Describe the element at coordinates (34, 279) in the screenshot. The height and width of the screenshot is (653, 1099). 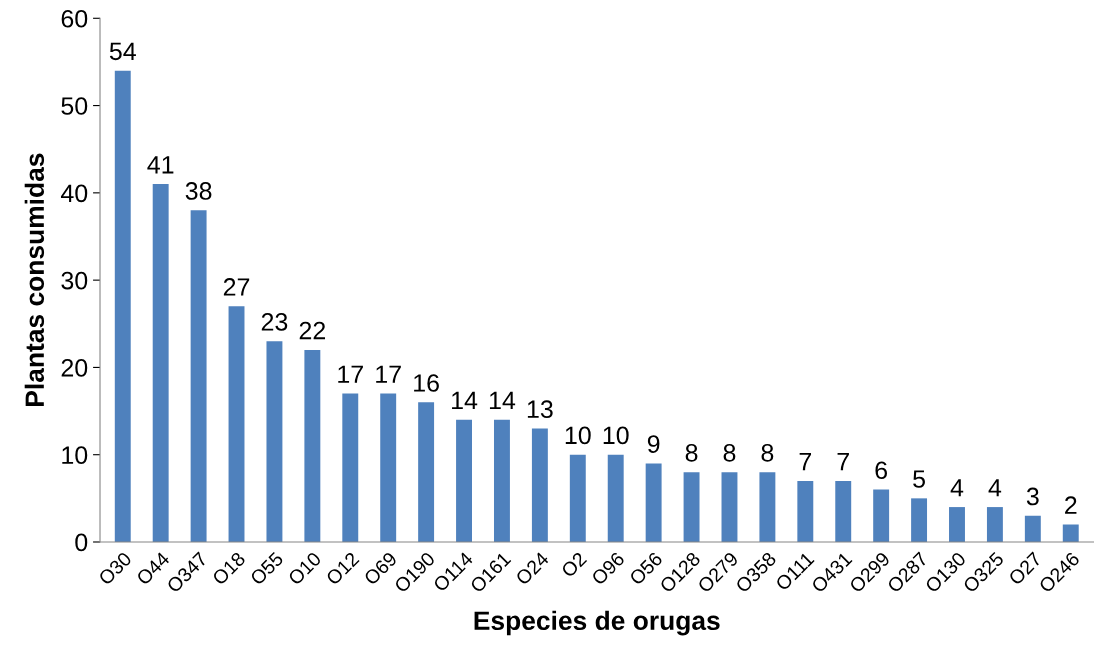
I see `y-axis-title: Plantas consumidas` at that location.